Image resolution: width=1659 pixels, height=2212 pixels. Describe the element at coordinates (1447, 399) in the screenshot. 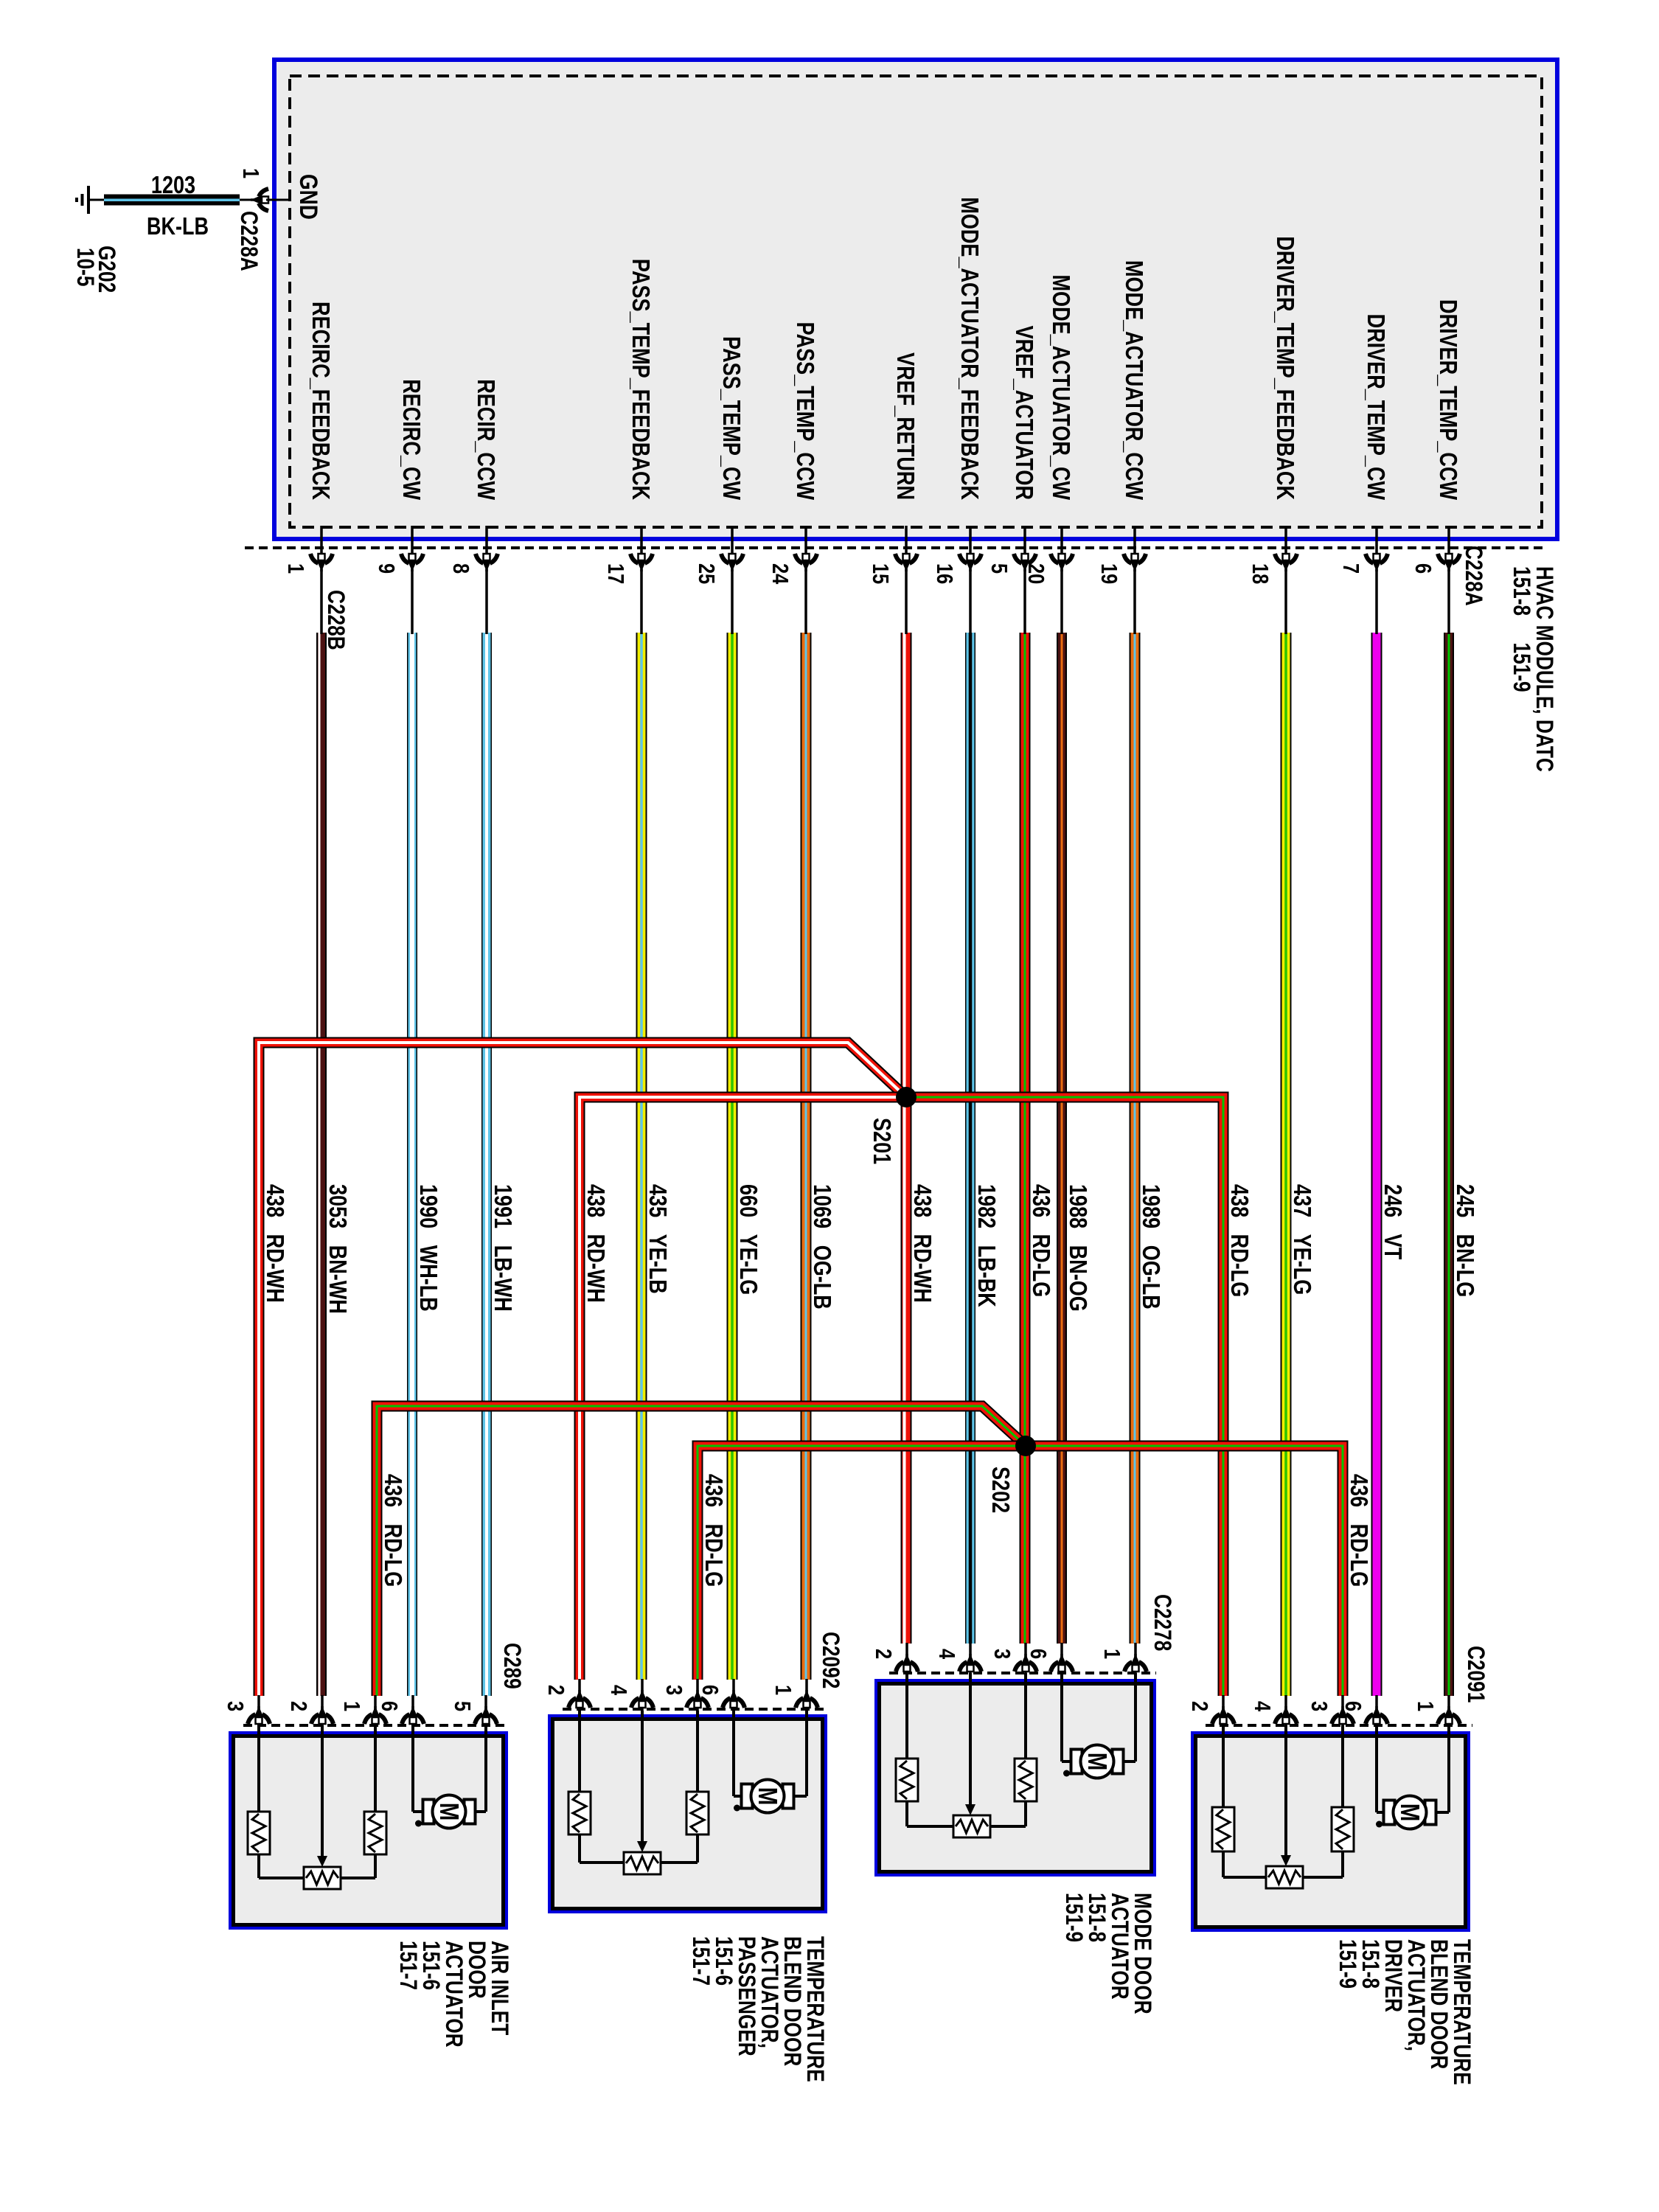

I see `svg-text: DRIVER_TEMP_CCW` at that location.